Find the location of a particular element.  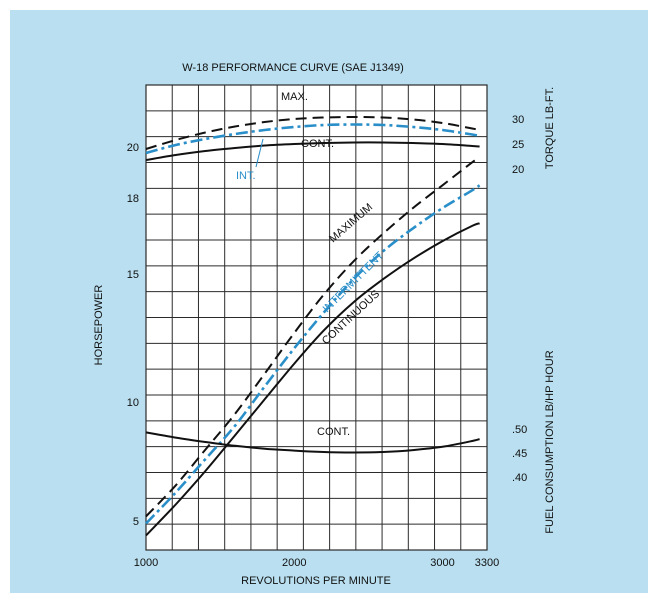

hp-tick-label: 15 is located at coordinates (133, 275).